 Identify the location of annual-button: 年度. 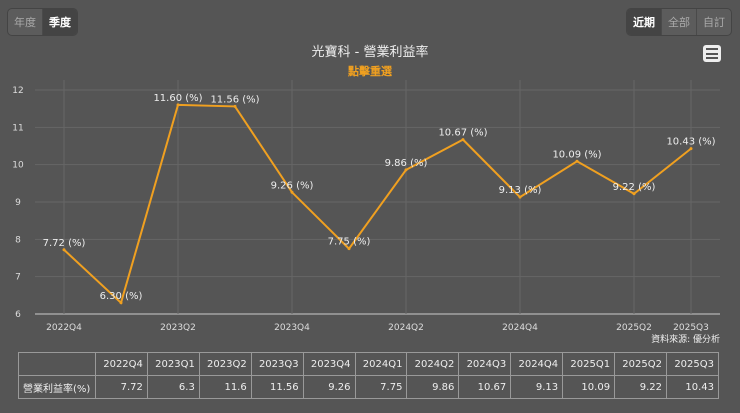
(25, 22).